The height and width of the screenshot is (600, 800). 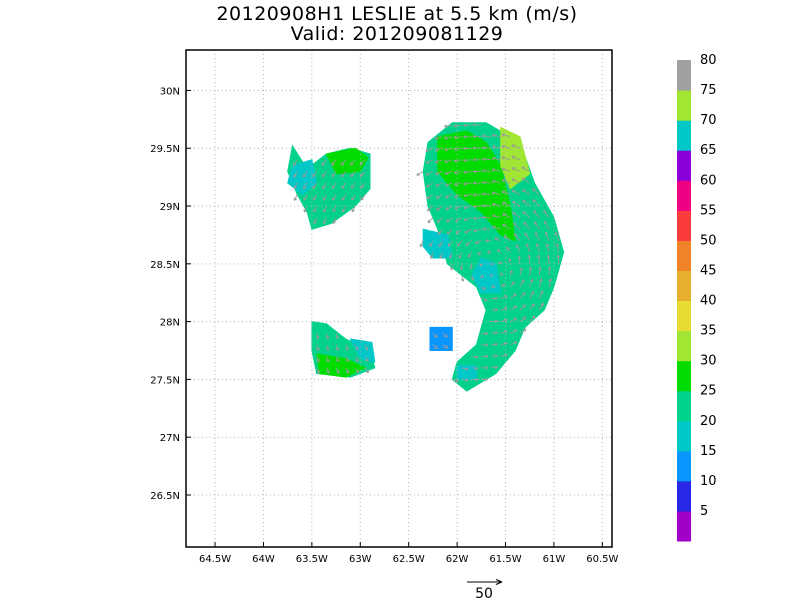 What do you see at coordinates (505, 559) in the screenshot?
I see `x-tick-label: 61.5W` at bounding box center [505, 559].